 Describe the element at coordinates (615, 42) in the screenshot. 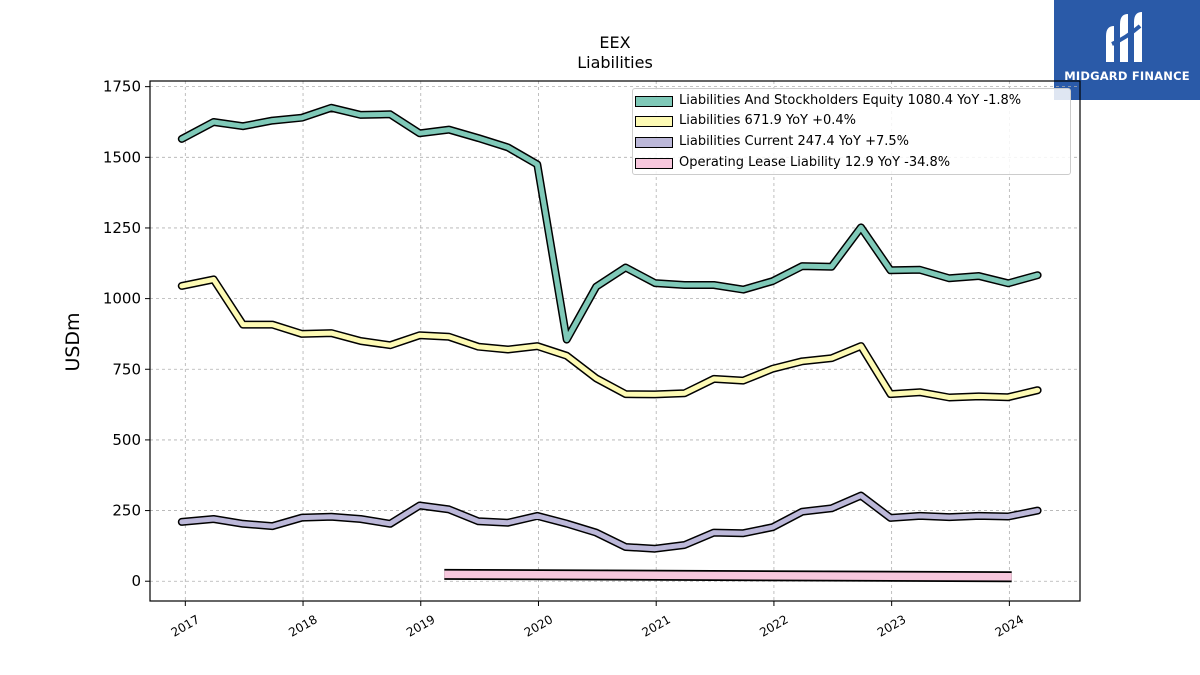

I see `chart-title: EEX` at that location.